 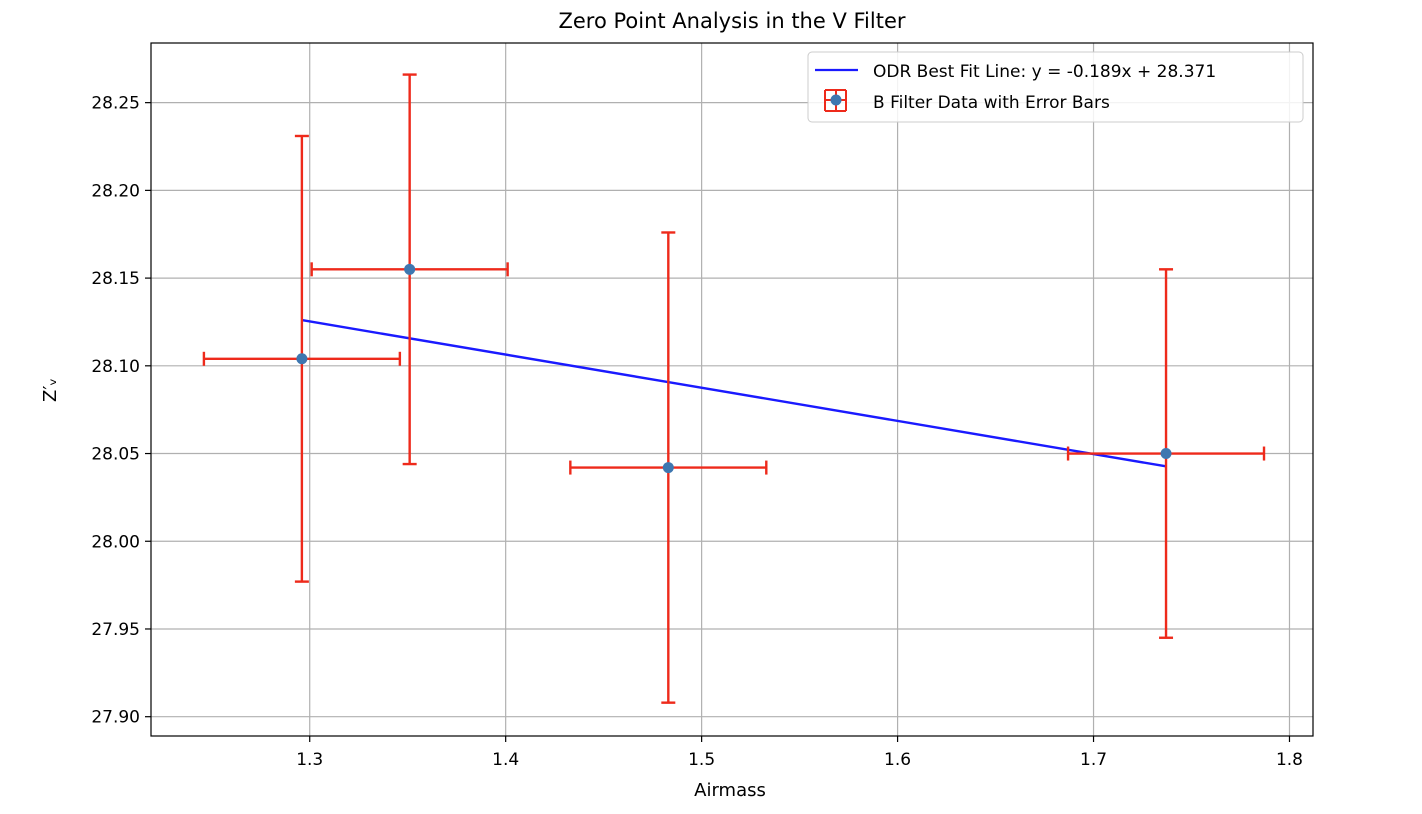 I want to click on y-tick-label: 28.10, so click(x=115, y=367).